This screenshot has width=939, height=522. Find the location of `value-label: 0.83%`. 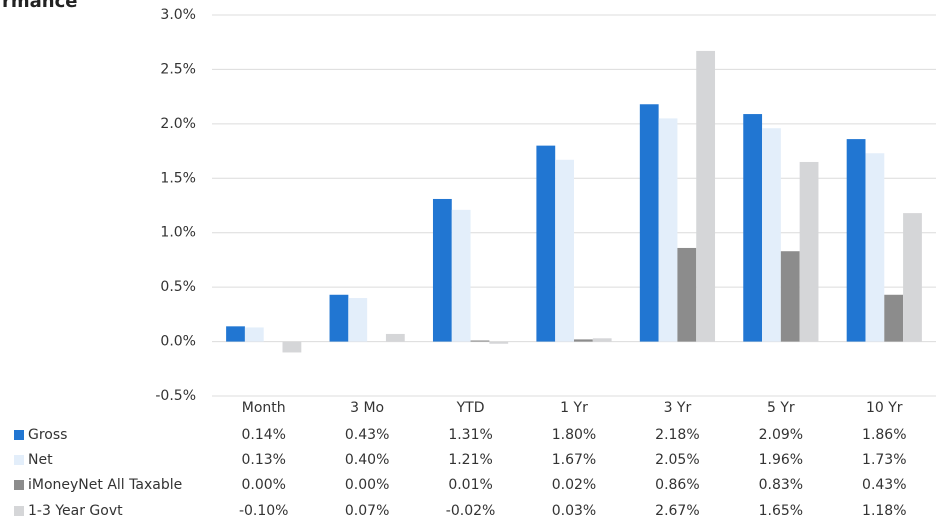

value-label: 0.83% is located at coordinates (781, 485).